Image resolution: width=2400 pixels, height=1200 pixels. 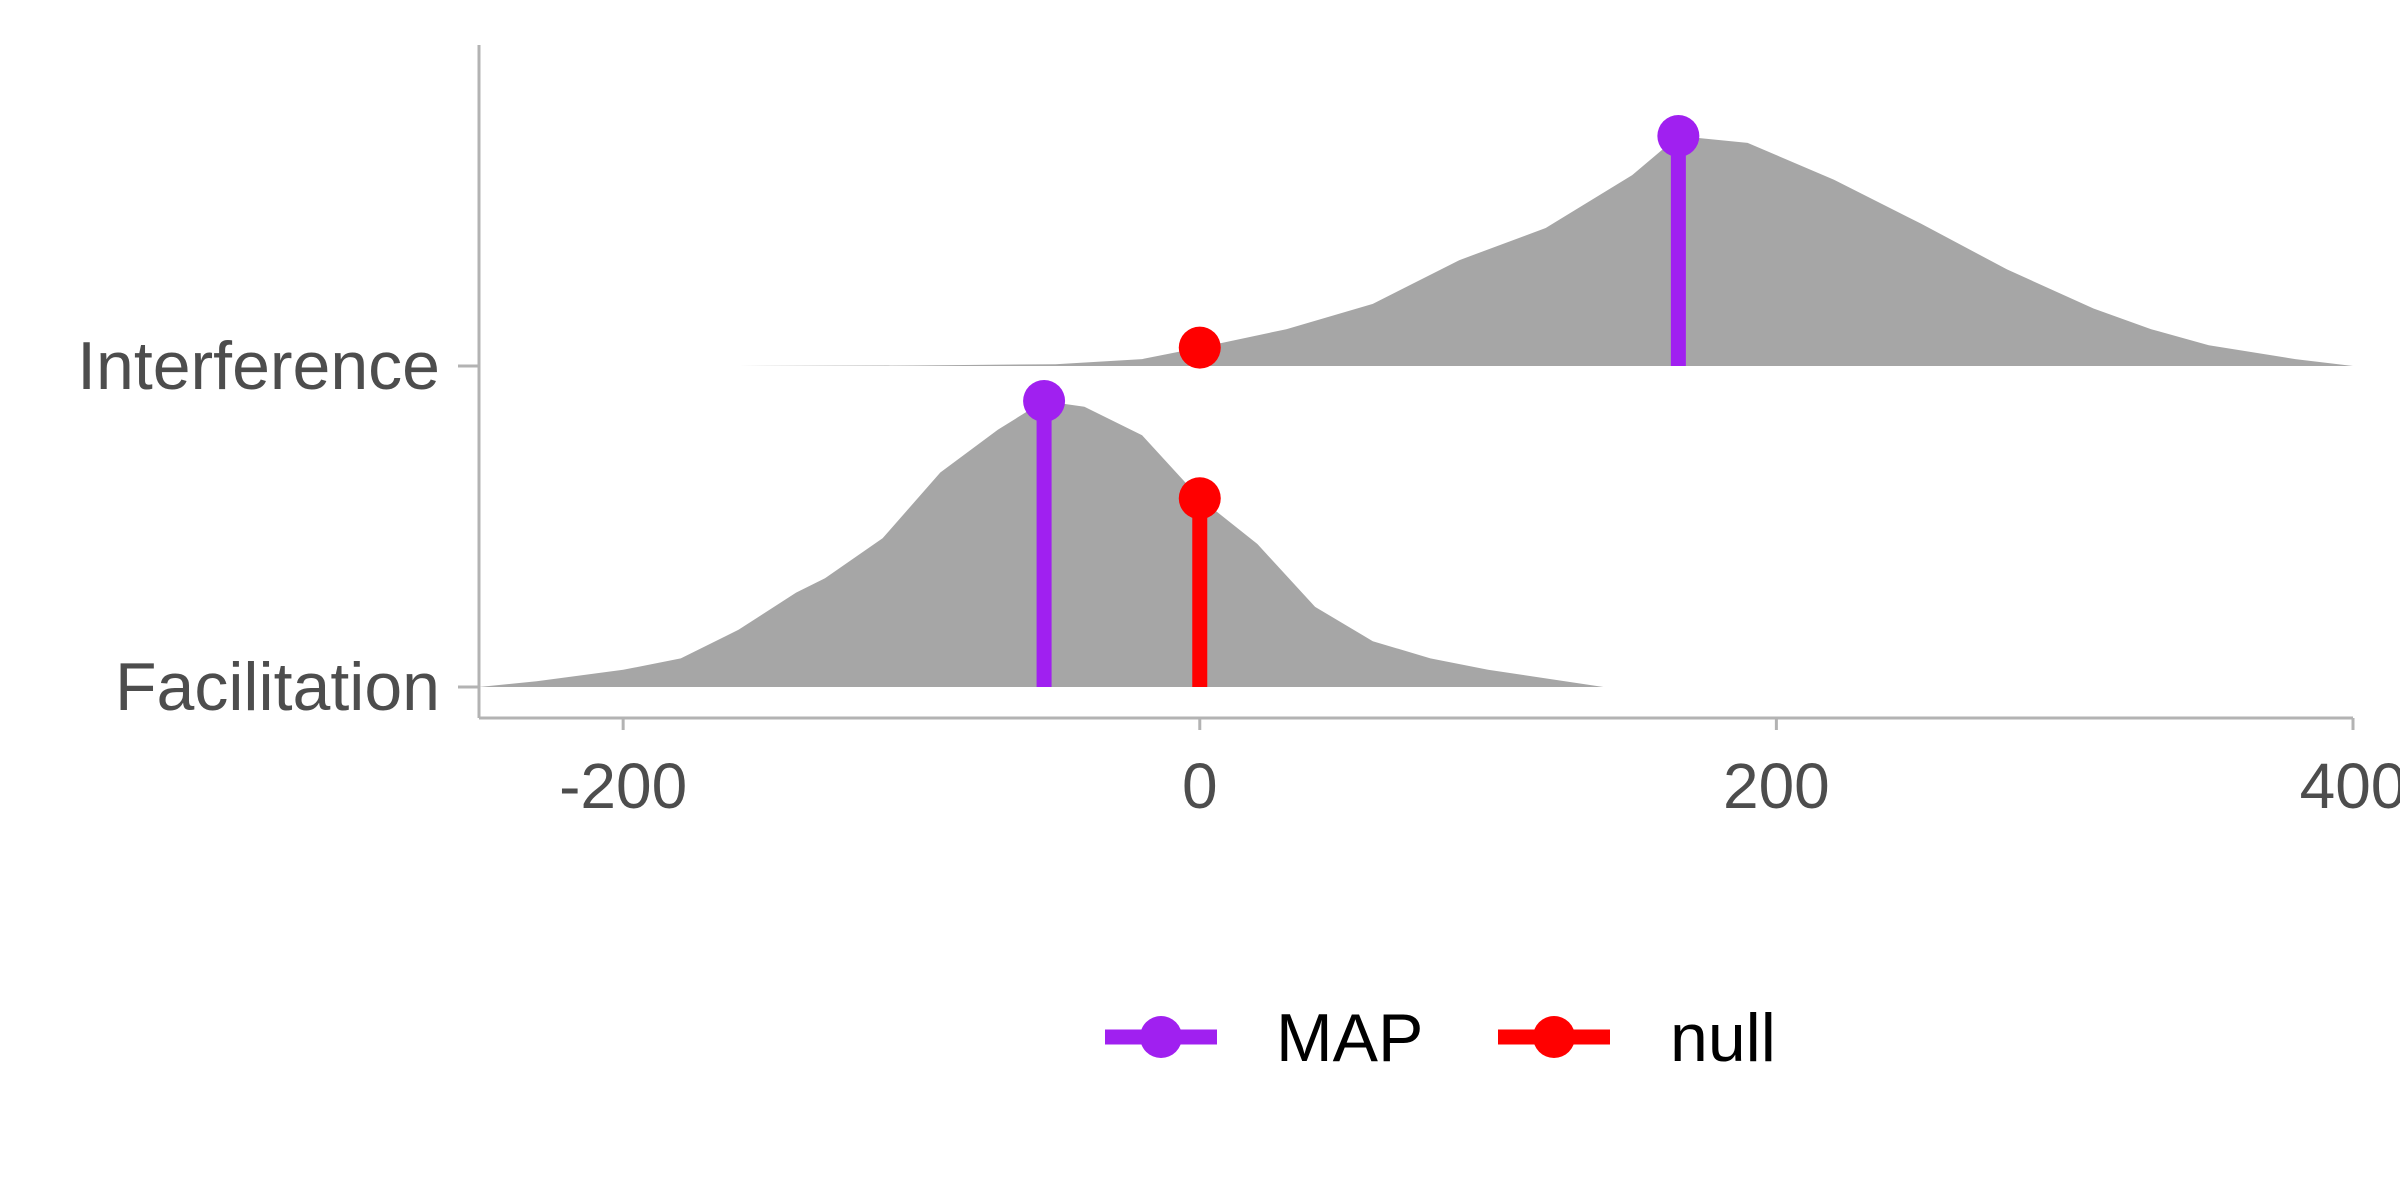 I want to click on y-tick-label-facilitation: Facilitation, so click(x=277, y=687).